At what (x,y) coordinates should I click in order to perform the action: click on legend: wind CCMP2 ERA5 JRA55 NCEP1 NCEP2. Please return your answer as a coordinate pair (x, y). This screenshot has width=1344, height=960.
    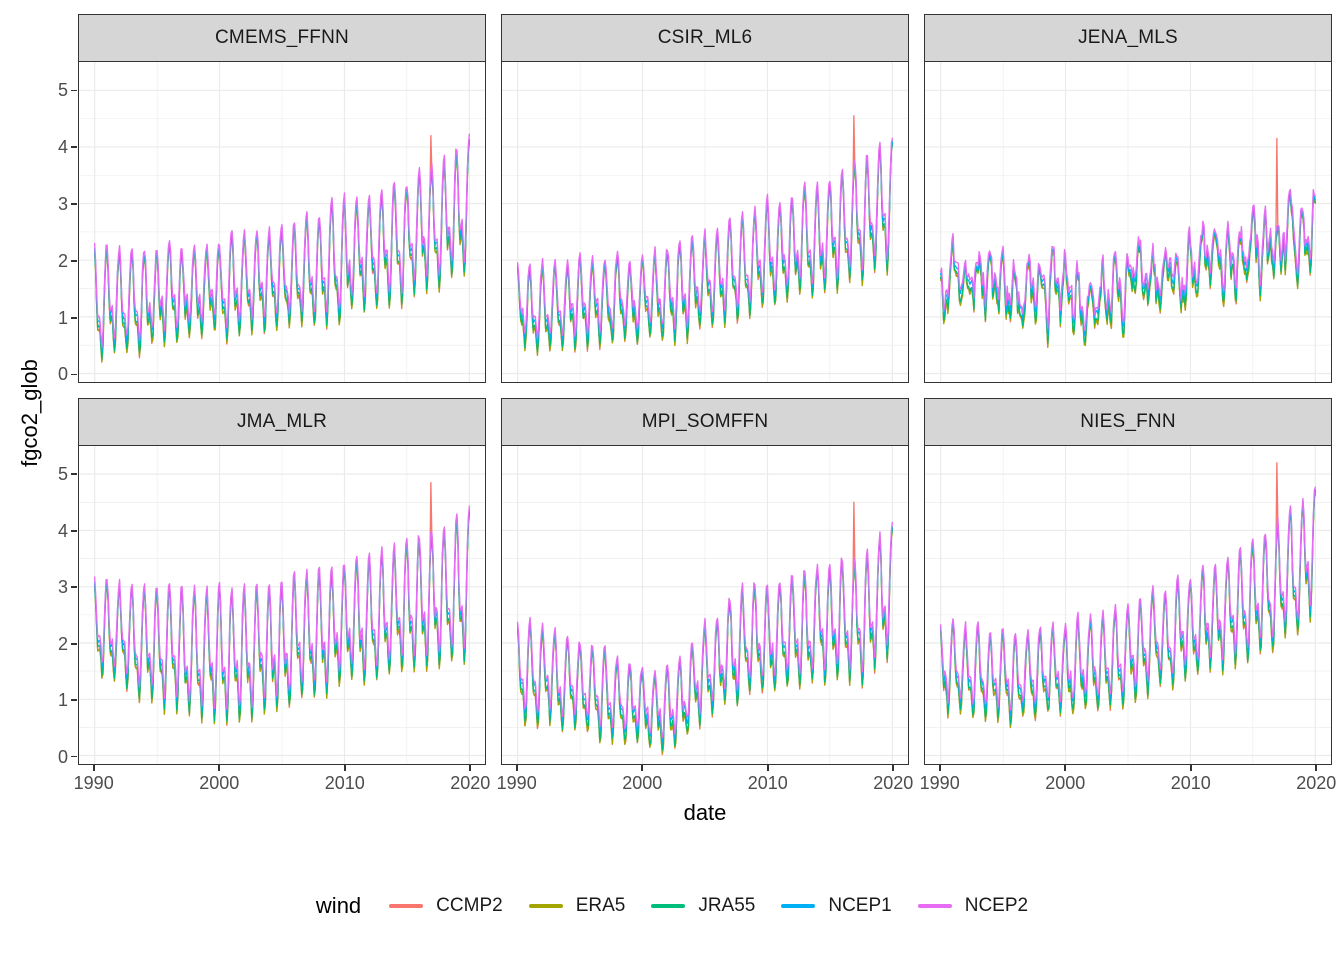
    Looking at the image, I should click on (672, 906).